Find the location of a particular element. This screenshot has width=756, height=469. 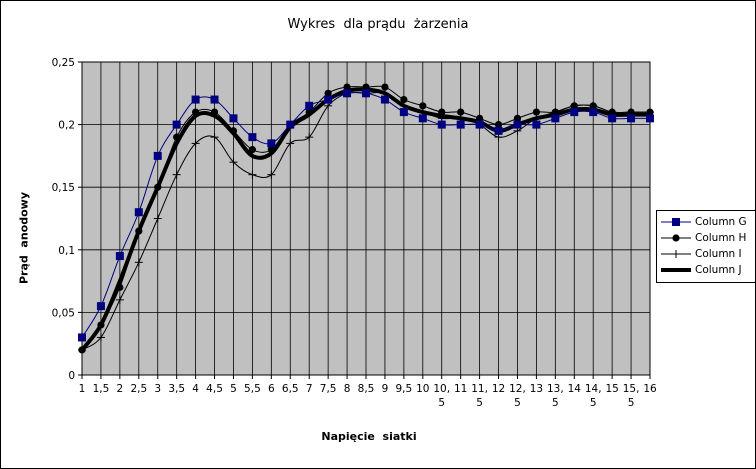

legend-label: Column I is located at coordinates (718, 254).